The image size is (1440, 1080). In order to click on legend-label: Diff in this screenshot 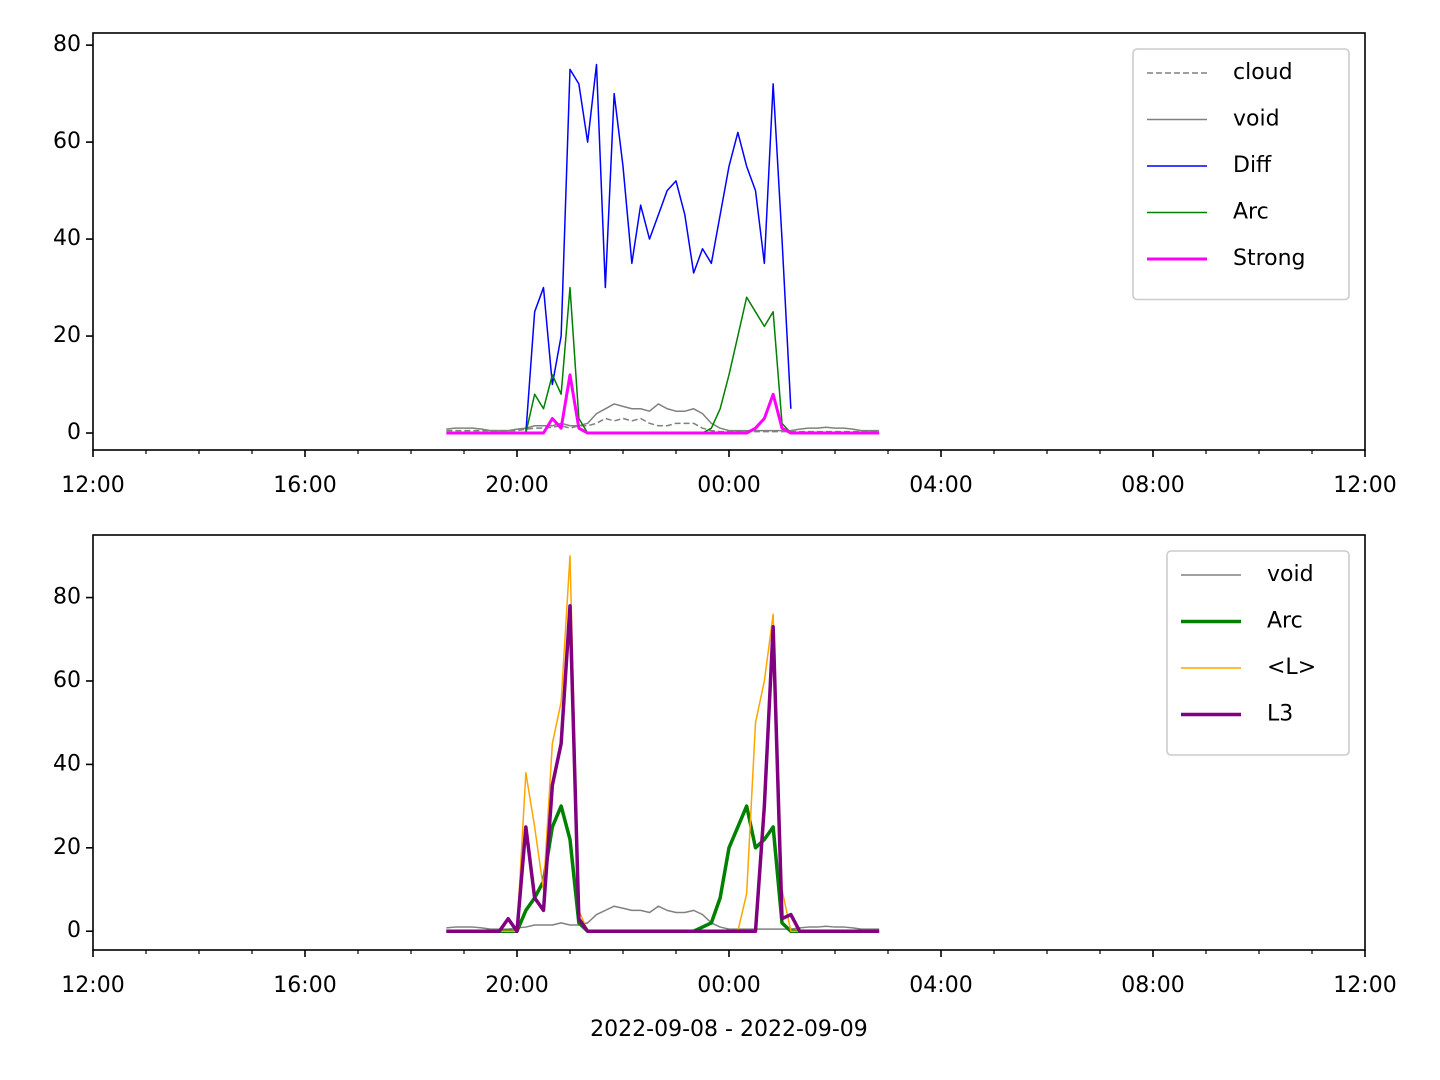, I will do `click(1252, 165)`.